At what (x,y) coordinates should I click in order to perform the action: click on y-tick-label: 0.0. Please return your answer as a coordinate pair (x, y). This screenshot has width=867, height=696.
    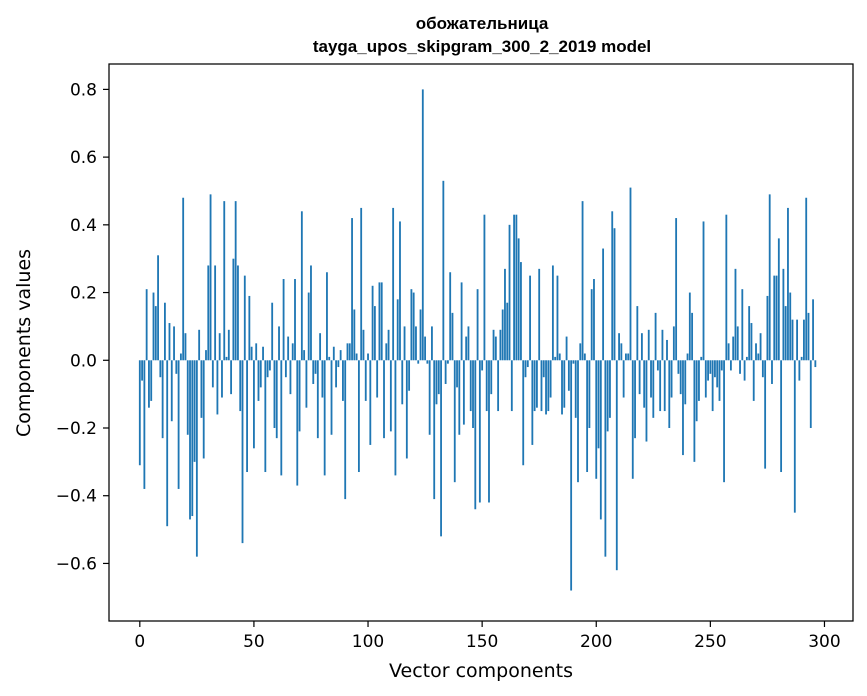
    Looking at the image, I should click on (83, 361).